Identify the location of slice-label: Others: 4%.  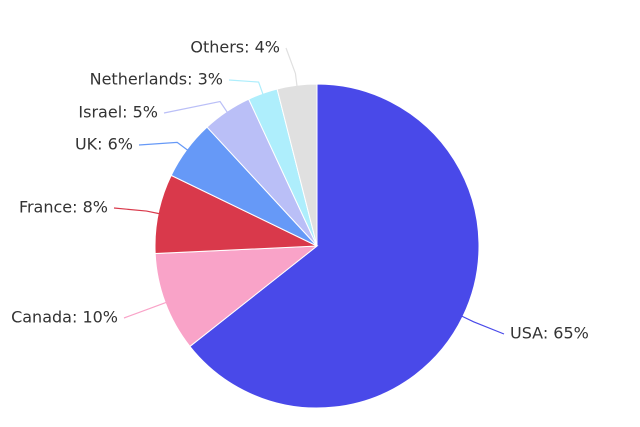
(235, 47).